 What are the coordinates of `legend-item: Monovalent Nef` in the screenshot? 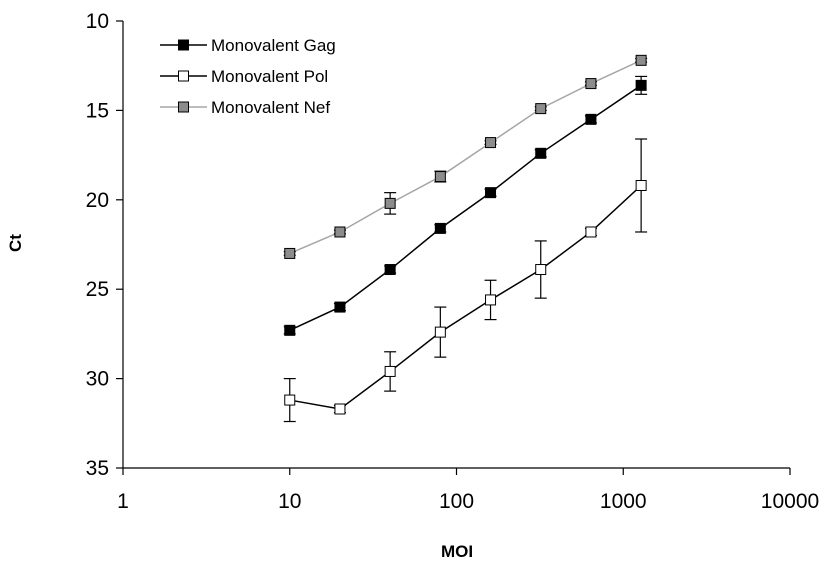 It's located at (245, 107).